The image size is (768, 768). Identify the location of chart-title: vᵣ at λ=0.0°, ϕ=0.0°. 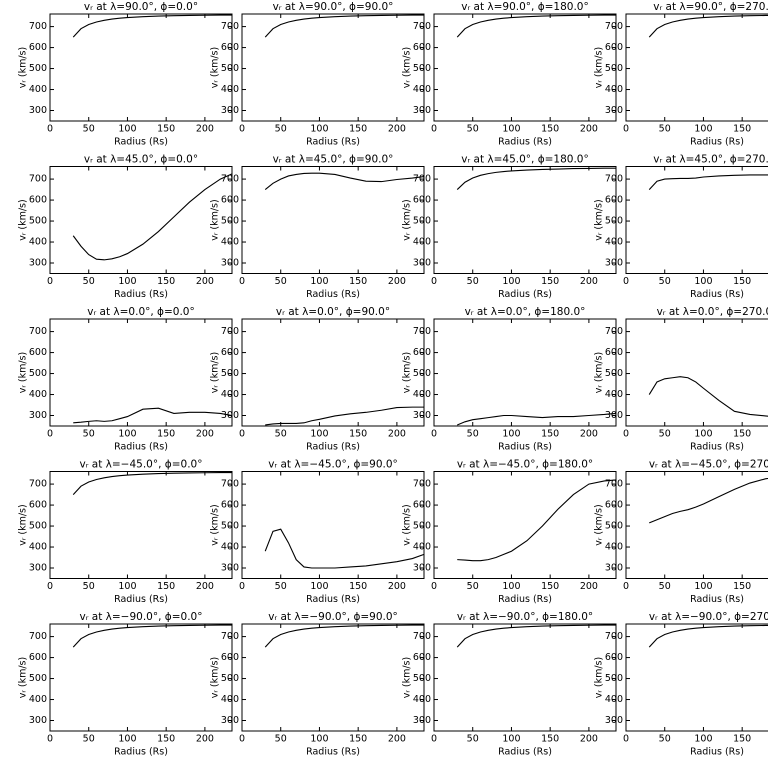
(140, 312).